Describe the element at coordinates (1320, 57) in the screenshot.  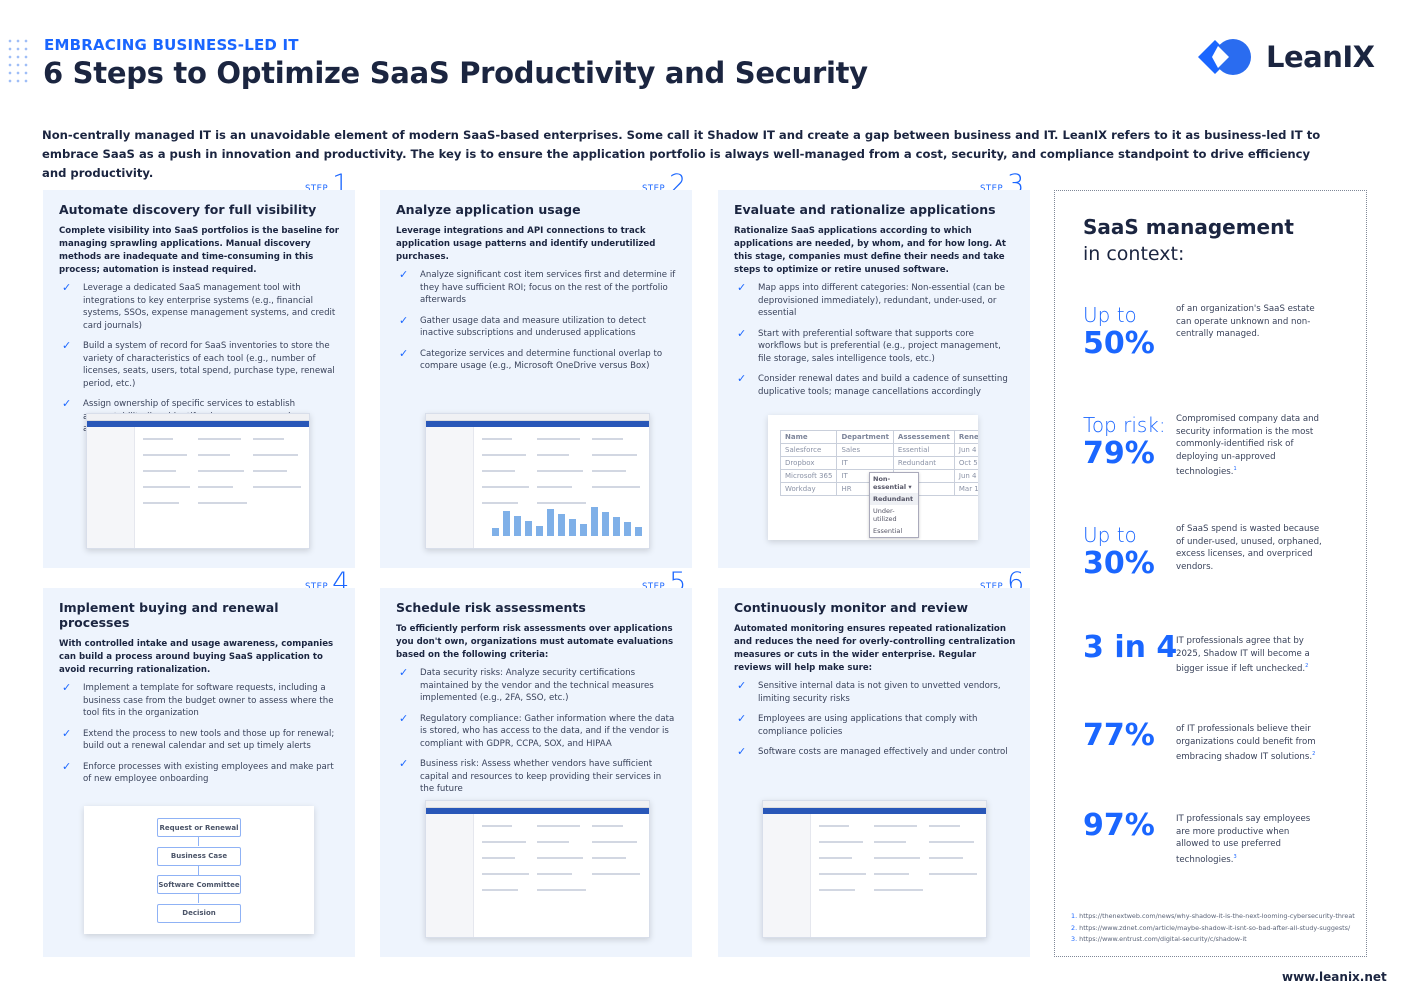
I see `logo-text: LeanIX` at that location.